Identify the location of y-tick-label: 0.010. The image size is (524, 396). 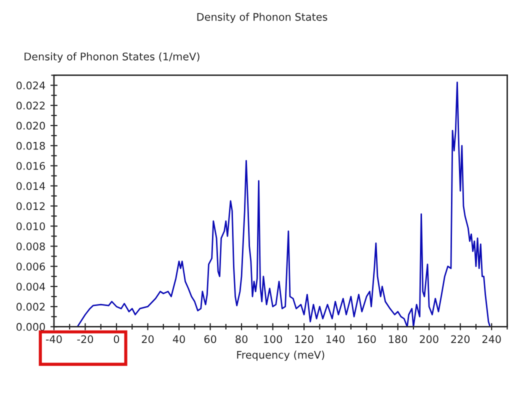
(30, 226).